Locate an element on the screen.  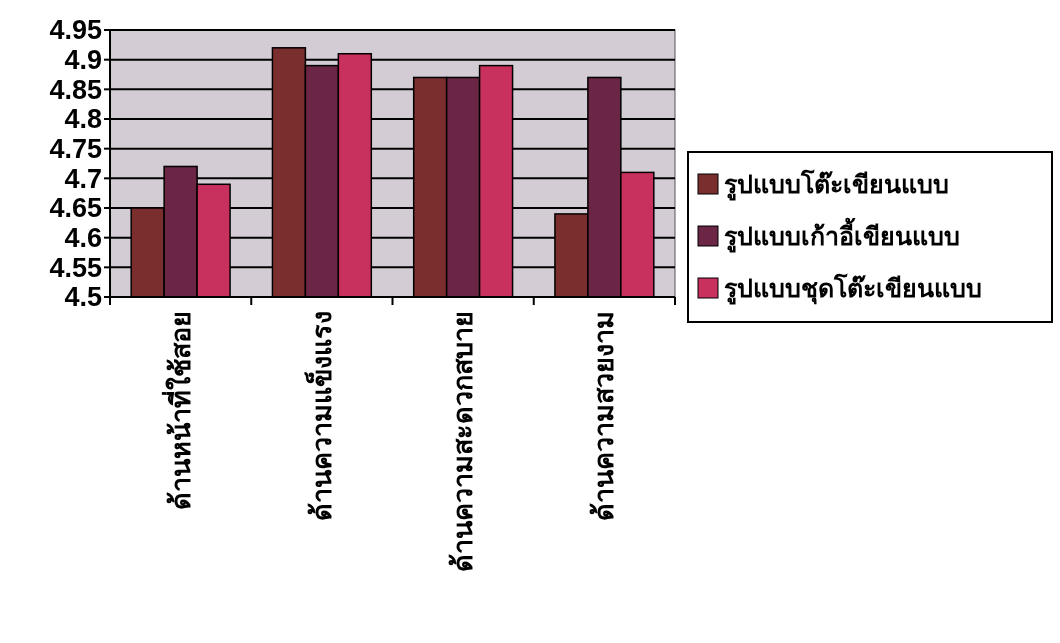
y-tick-label: 4.5 is located at coordinates (83, 297).